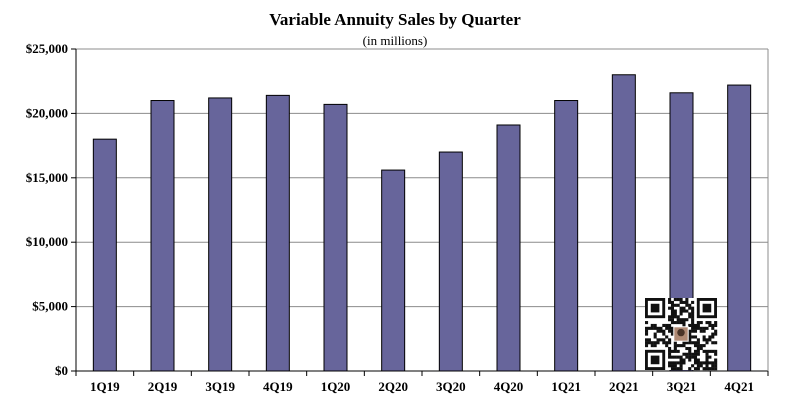  What do you see at coordinates (739, 228) in the screenshot?
I see `bar-4Q21` at bounding box center [739, 228].